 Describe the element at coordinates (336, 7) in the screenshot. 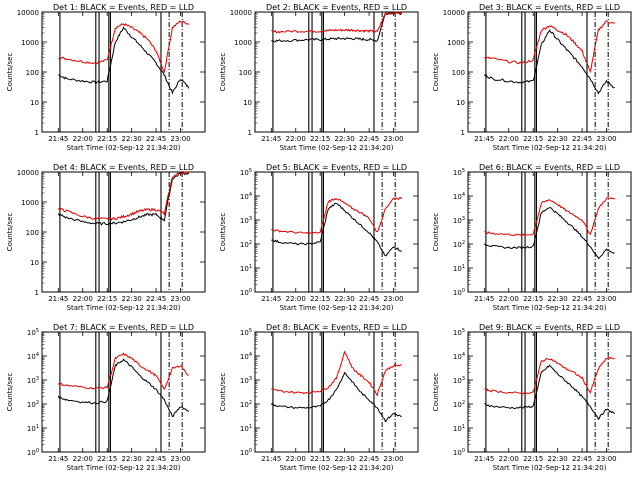

I see `plot-title: Det 2: BLACK = Events, RED = LLD` at that location.